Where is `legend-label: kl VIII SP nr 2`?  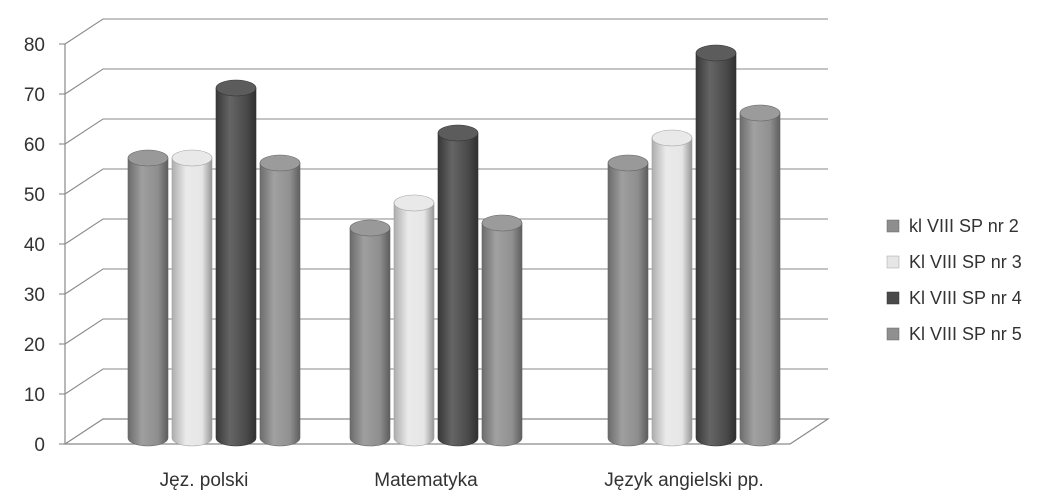
legend-label: kl VIII SP nr 2 is located at coordinates (964, 226).